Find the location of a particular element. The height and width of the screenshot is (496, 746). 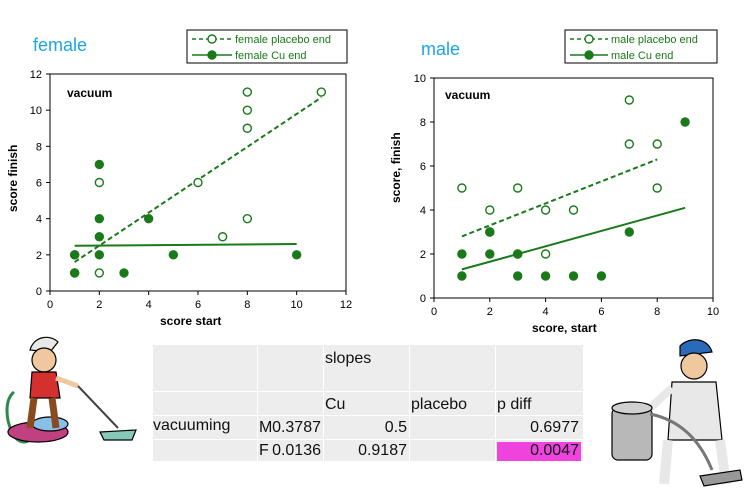

male-y-tick-label: 0 is located at coordinates (423, 299).